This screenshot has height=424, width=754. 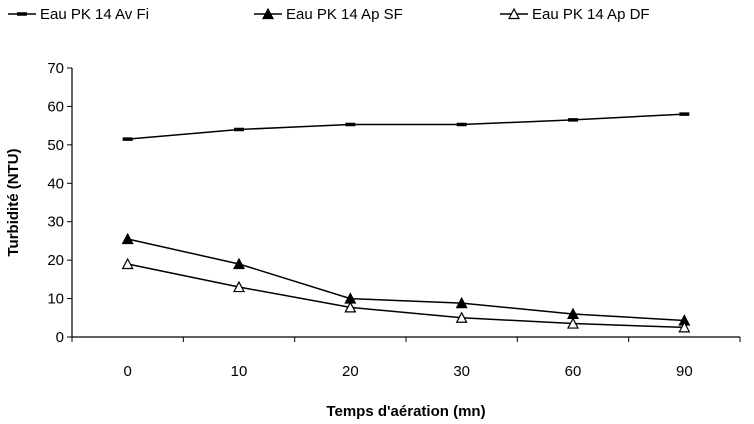 I want to click on x-tick-label: 30, so click(x=461, y=371).